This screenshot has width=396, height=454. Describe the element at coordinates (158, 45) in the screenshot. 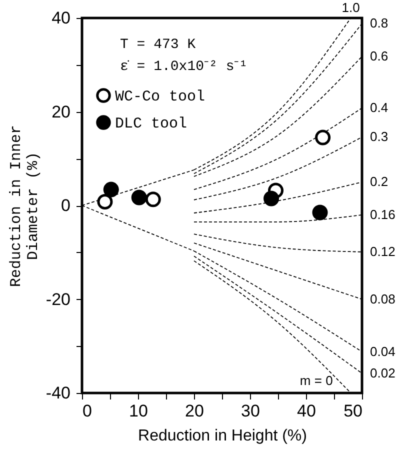

I see `annotation: T = 473 K` at that location.